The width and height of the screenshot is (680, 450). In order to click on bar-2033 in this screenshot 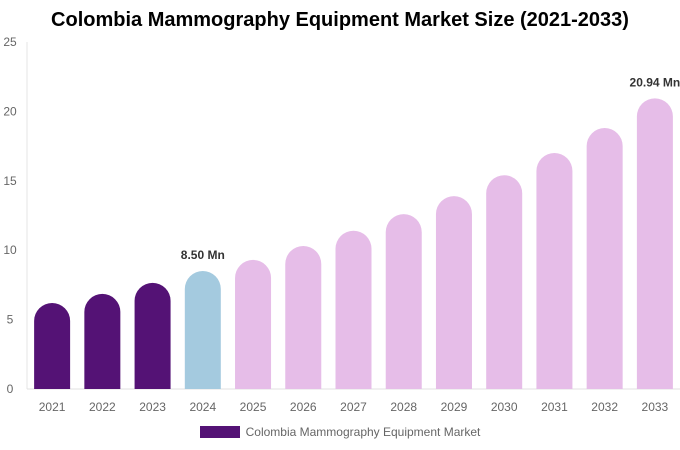, I will do `click(654, 244)`.